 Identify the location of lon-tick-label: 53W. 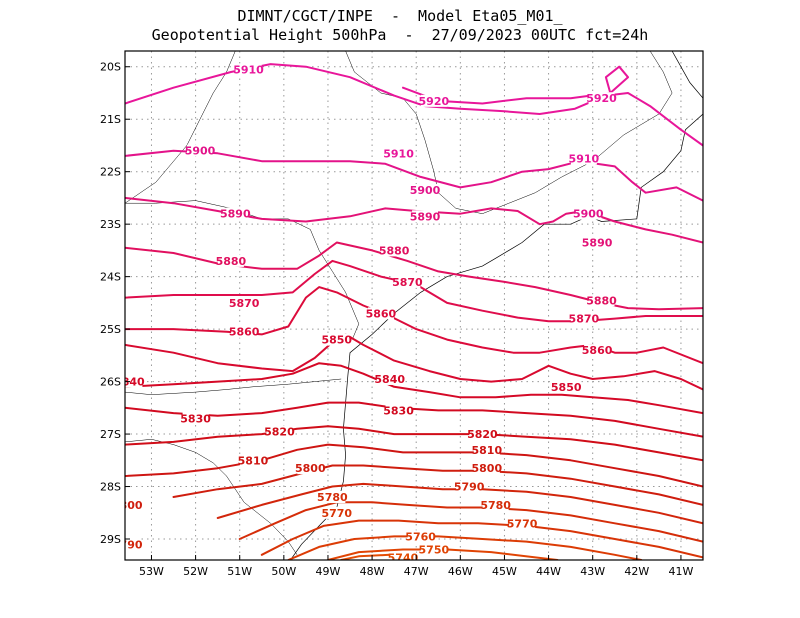
(151, 571).